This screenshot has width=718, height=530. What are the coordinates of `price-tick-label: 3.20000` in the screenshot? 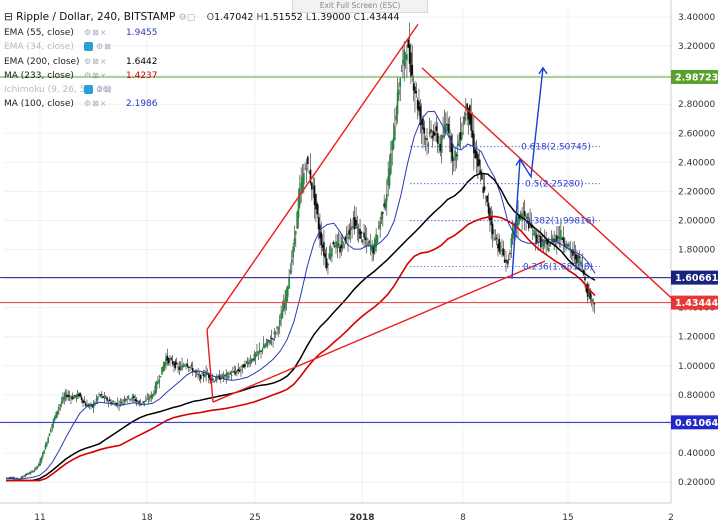 It's located at (696, 47).